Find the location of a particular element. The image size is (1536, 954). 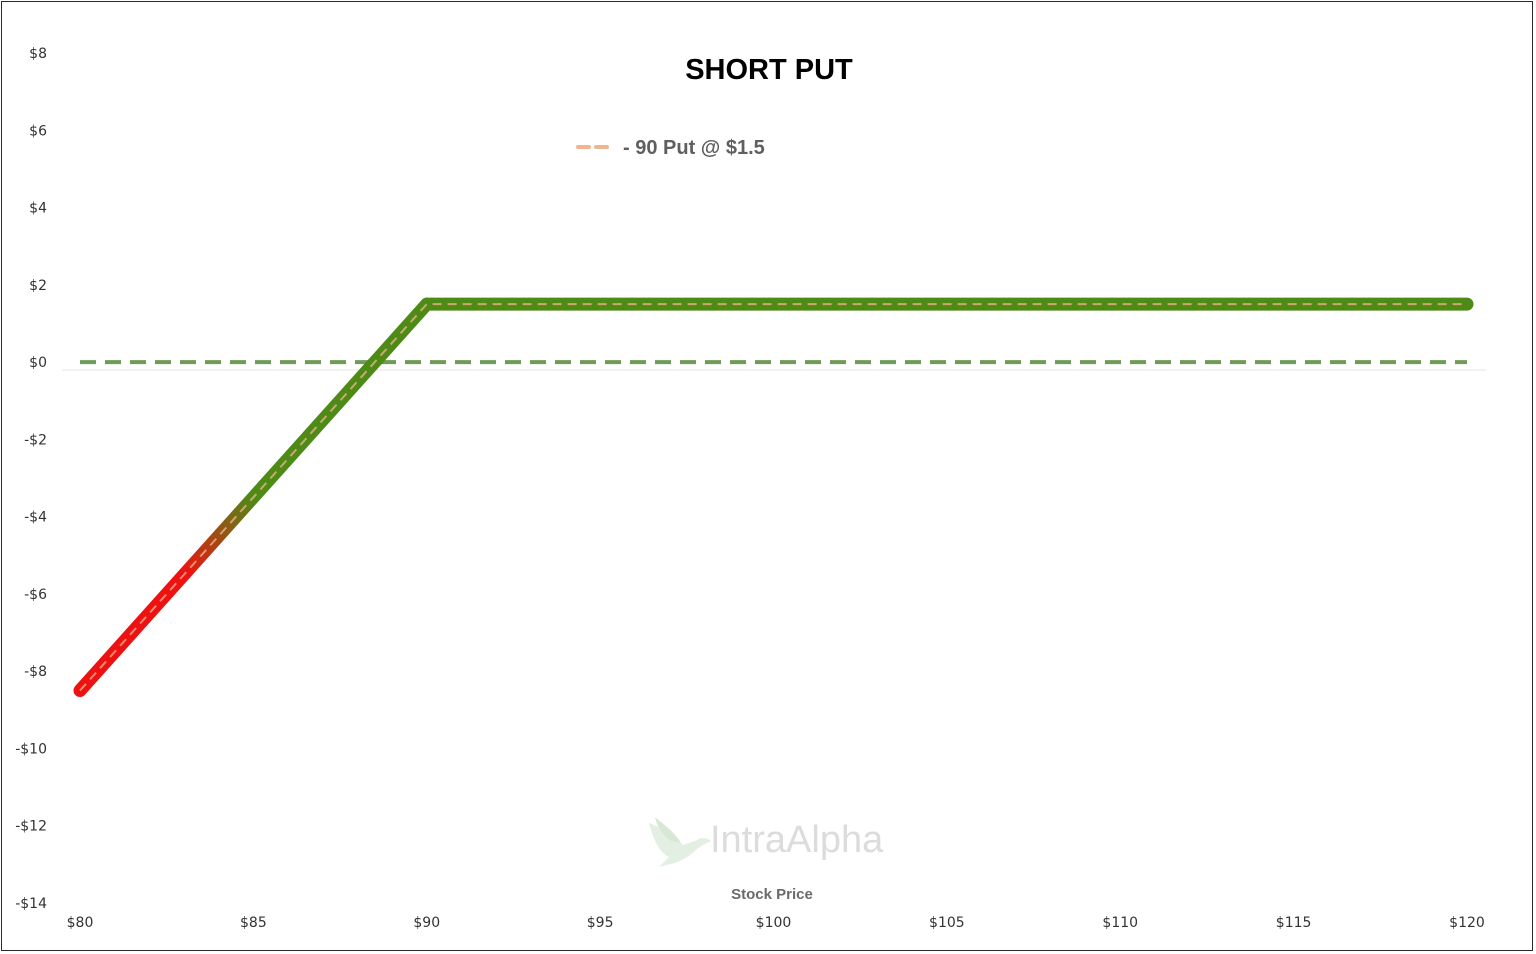

x-tick-label: $105 is located at coordinates (947, 923).